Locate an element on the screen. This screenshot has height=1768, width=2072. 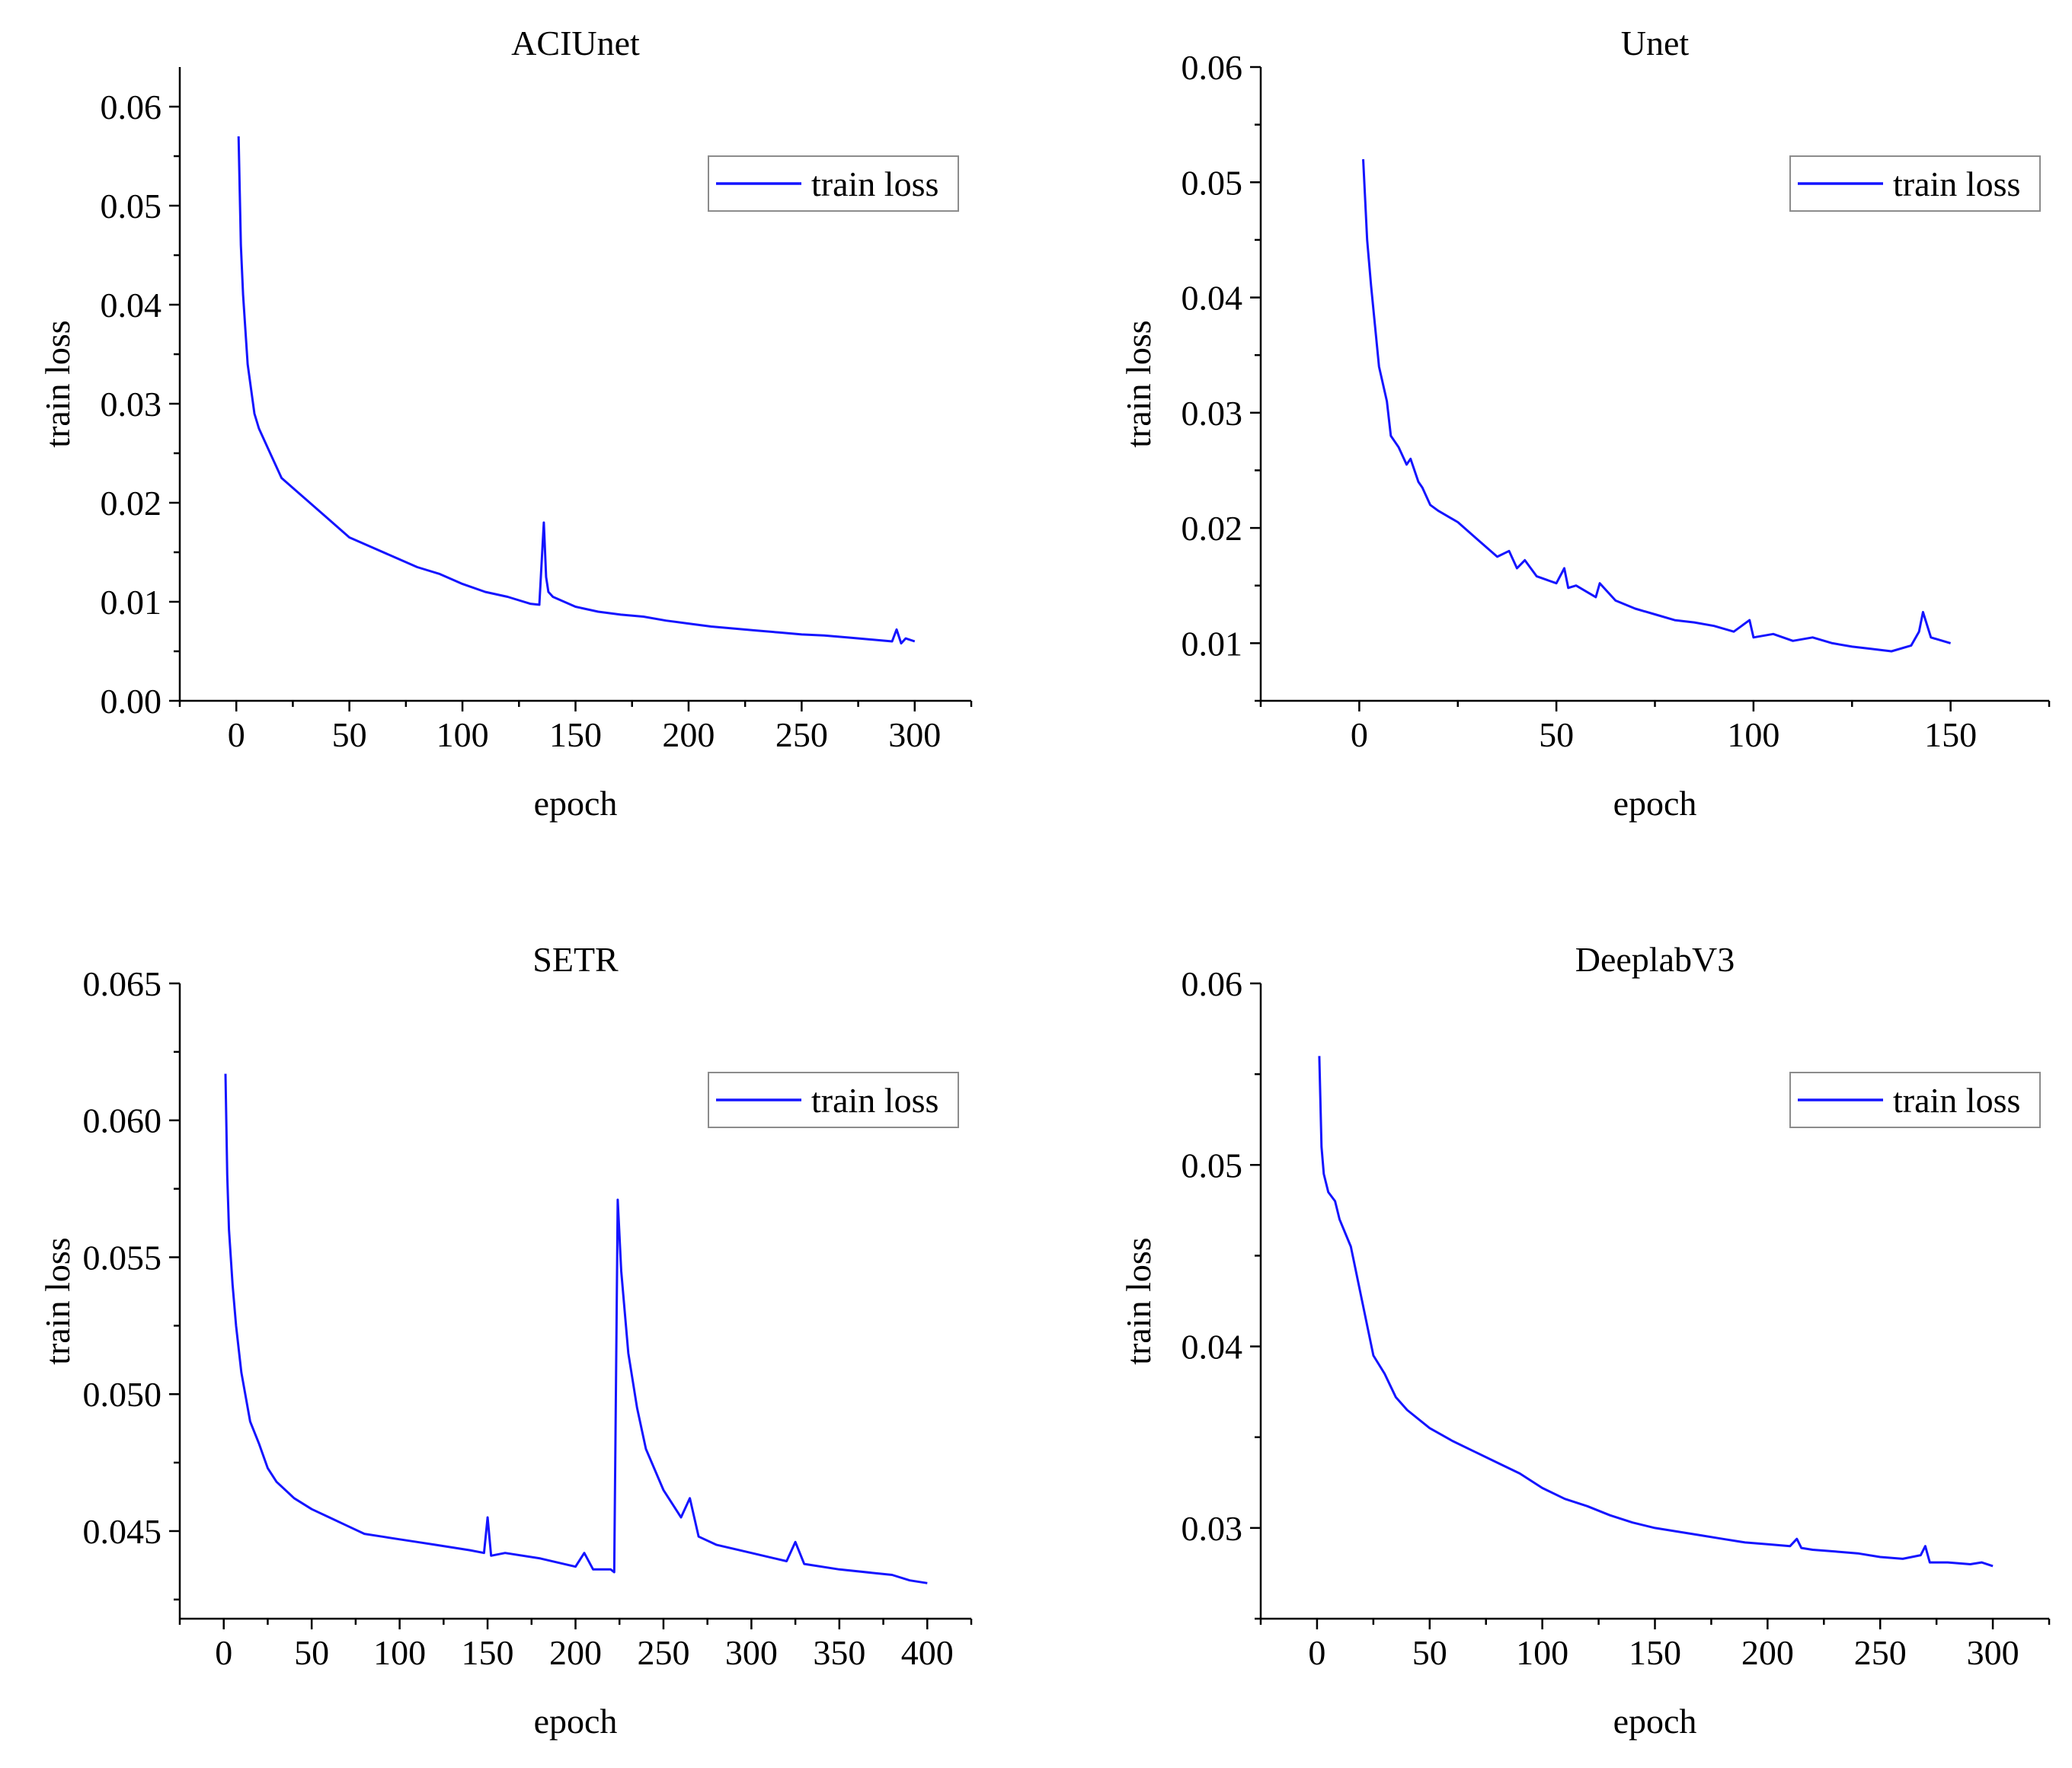
chart-title: DeeplabV3 is located at coordinates (1655, 959).